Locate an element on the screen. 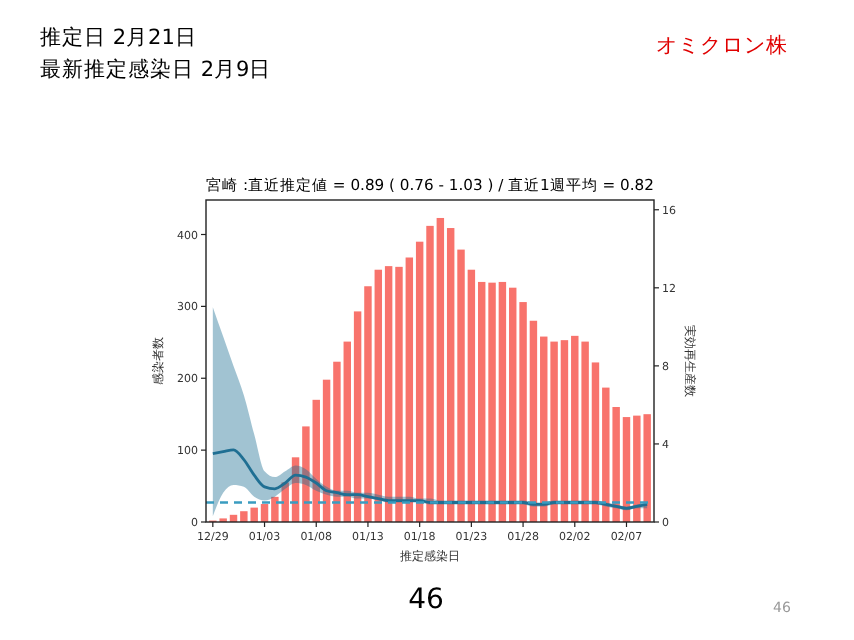  text: 46 is located at coordinates (426, 600).